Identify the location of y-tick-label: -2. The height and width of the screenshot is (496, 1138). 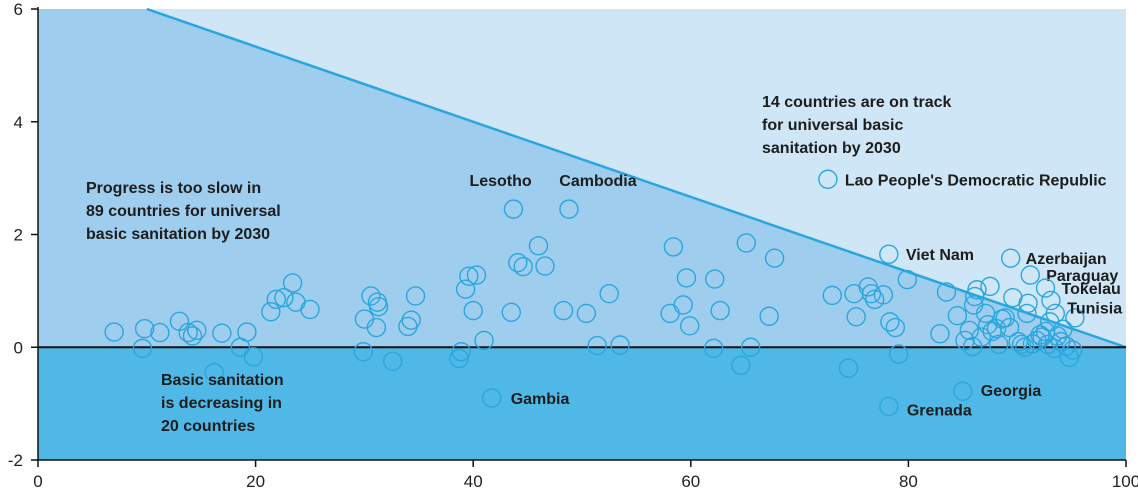
(15, 460).